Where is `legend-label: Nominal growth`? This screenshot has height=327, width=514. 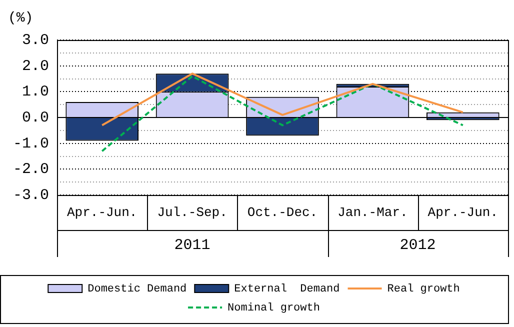
legend-label: Nominal growth is located at coordinates (274, 308).